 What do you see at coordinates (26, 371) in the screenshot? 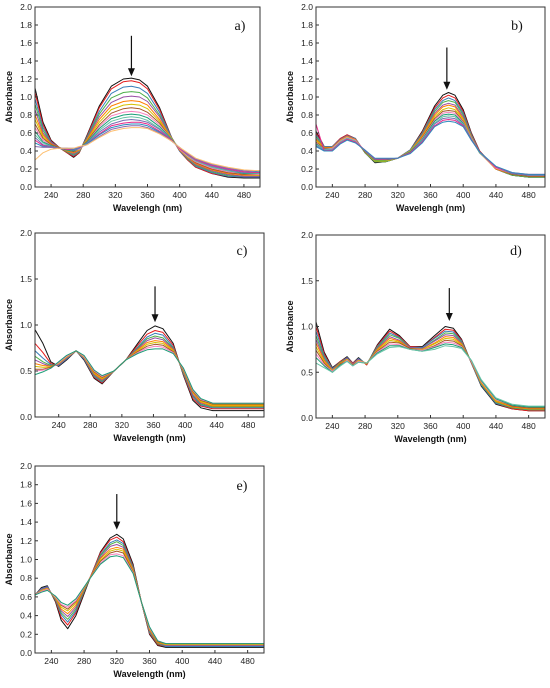
I see `y-tick-label: 0.5` at bounding box center [26, 371].